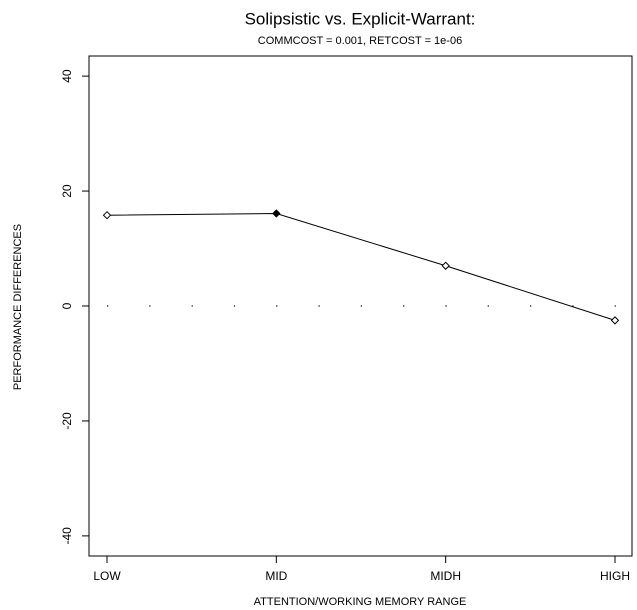 Image resolution: width=637 pixels, height=610 pixels. Describe the element at coordinates (360, 602) in the screenshot. I see `x-axis-label: ATTENTION/WORKING MEMORY RANGE` at that location.